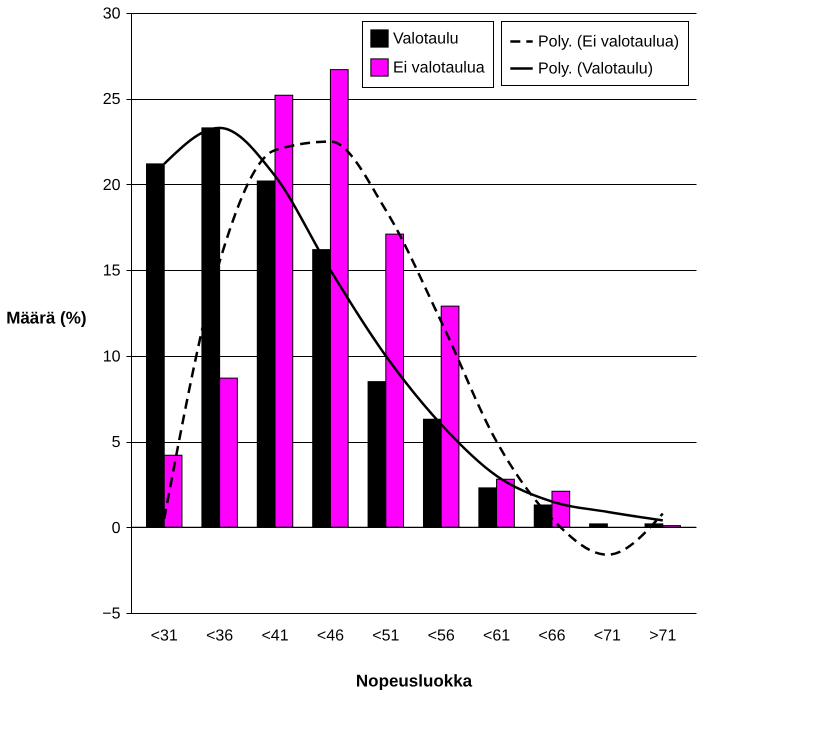 Image resolution: width=836 pixels, height=754 pixels. I want to click on legend-label: Poly. (Valotaulu), so click(596, 69).